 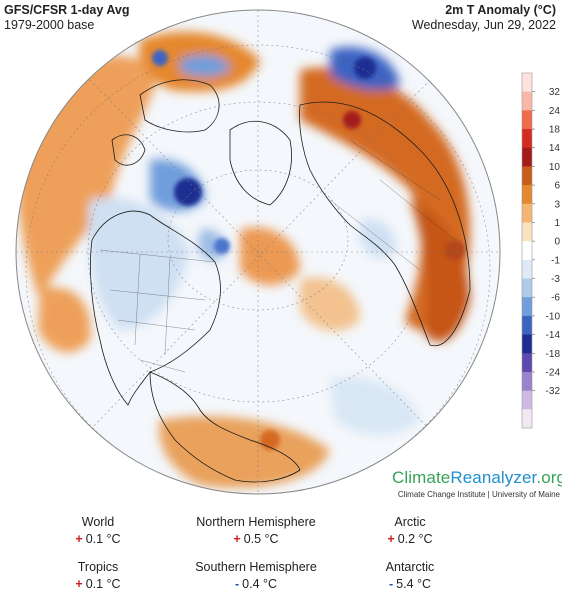 What do you see at coordinates (555, 92) in the screenshot?
I see `legend-tick-label: 32` at bounding box center [555, 92].